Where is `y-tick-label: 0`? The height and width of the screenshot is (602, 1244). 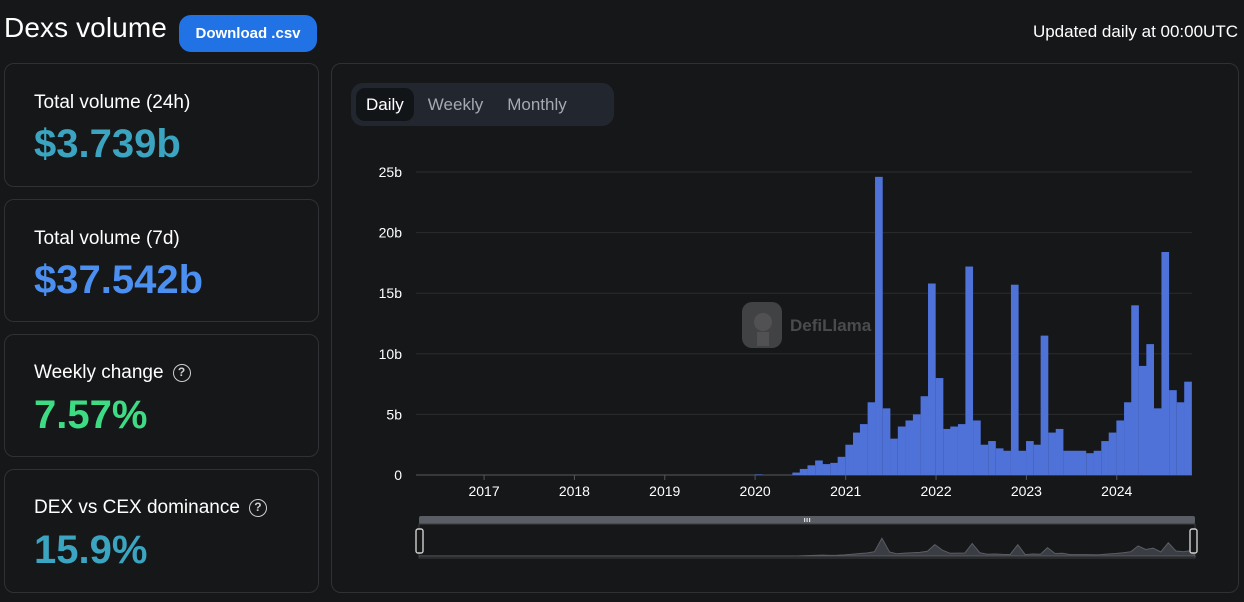
y-tick-label: 0 is located at coordinates (398, 475).